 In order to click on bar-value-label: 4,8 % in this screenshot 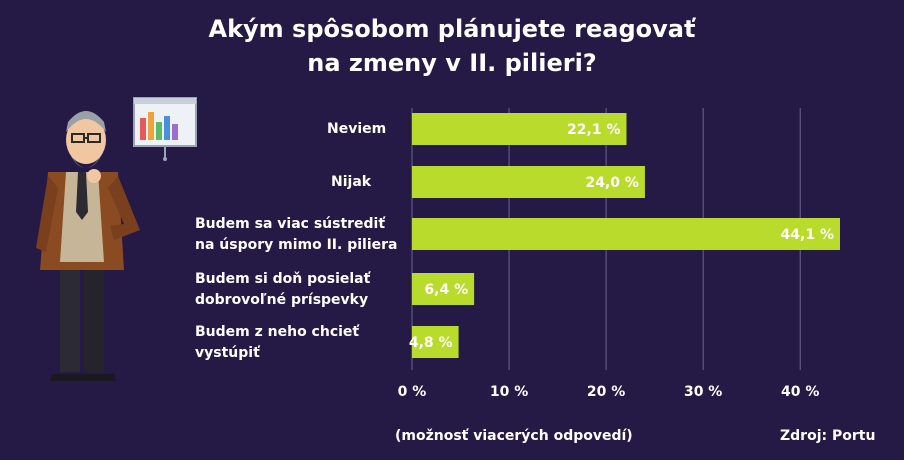, I will do `click(431, 343)`.